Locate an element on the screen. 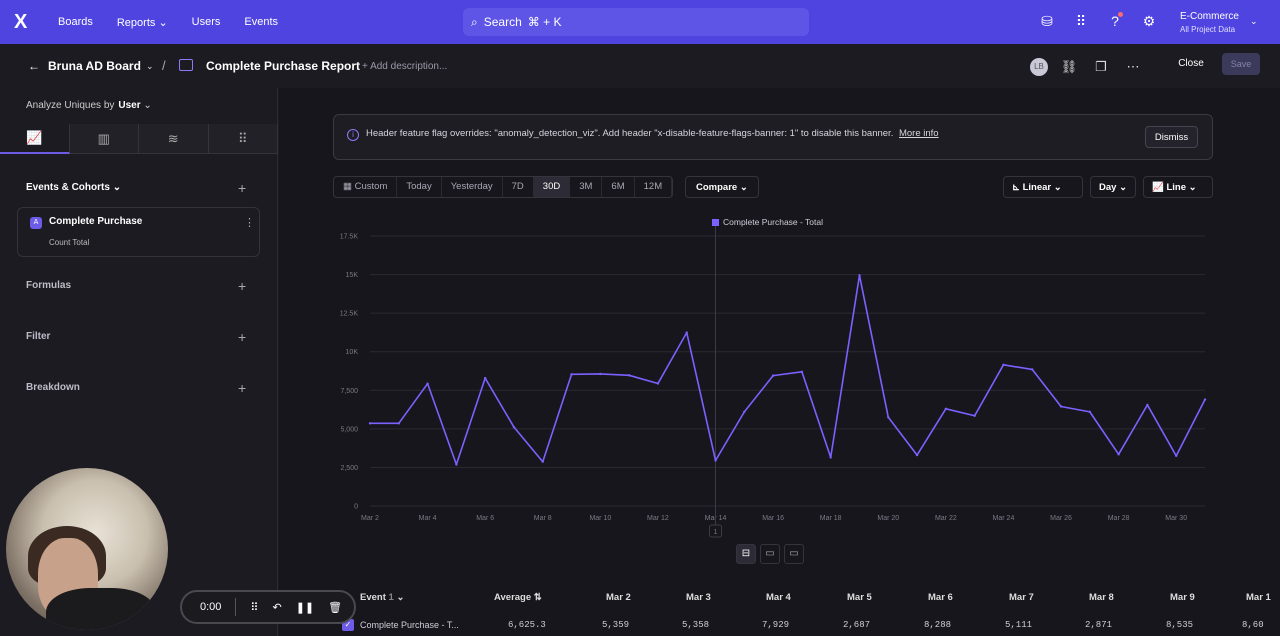 This screenshot has width=1280, height=636. report-header is located at coordinates (640, 66).